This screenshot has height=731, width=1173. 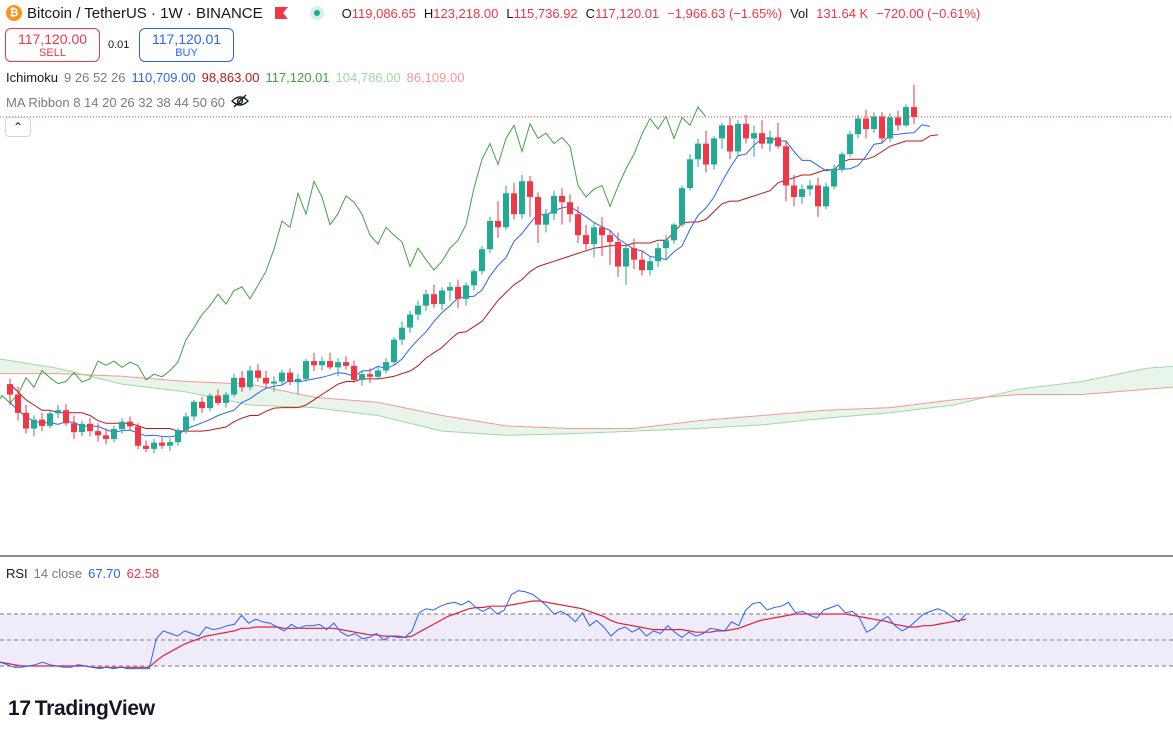 What do you see at coordinates (163, 77) in the screenshot?
I see `ichimoku-conversion-value: 110,709.00` at bounding box center [163, 77].